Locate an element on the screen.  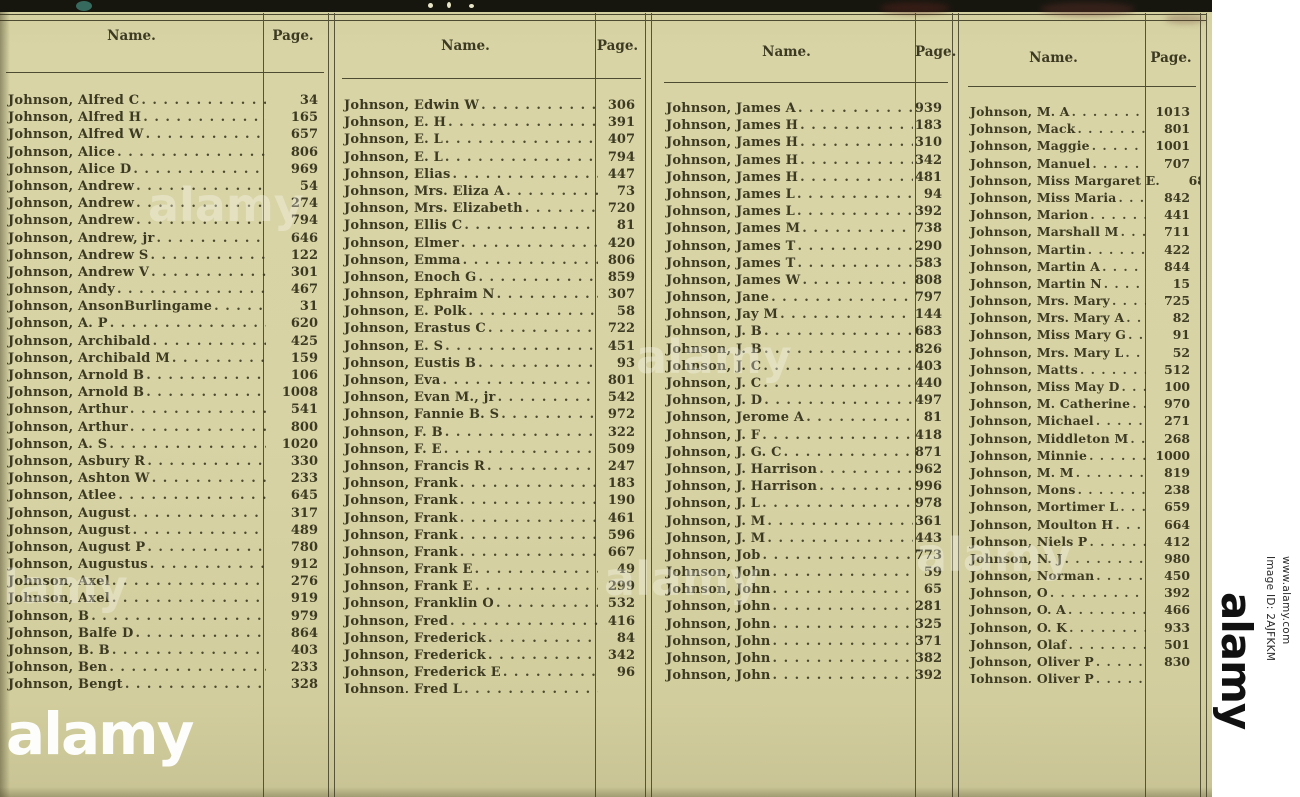
alamy-sidebar: alamy Image ID: 2AJFKKM www.alamy.com is located at coordinates (1256, 398).